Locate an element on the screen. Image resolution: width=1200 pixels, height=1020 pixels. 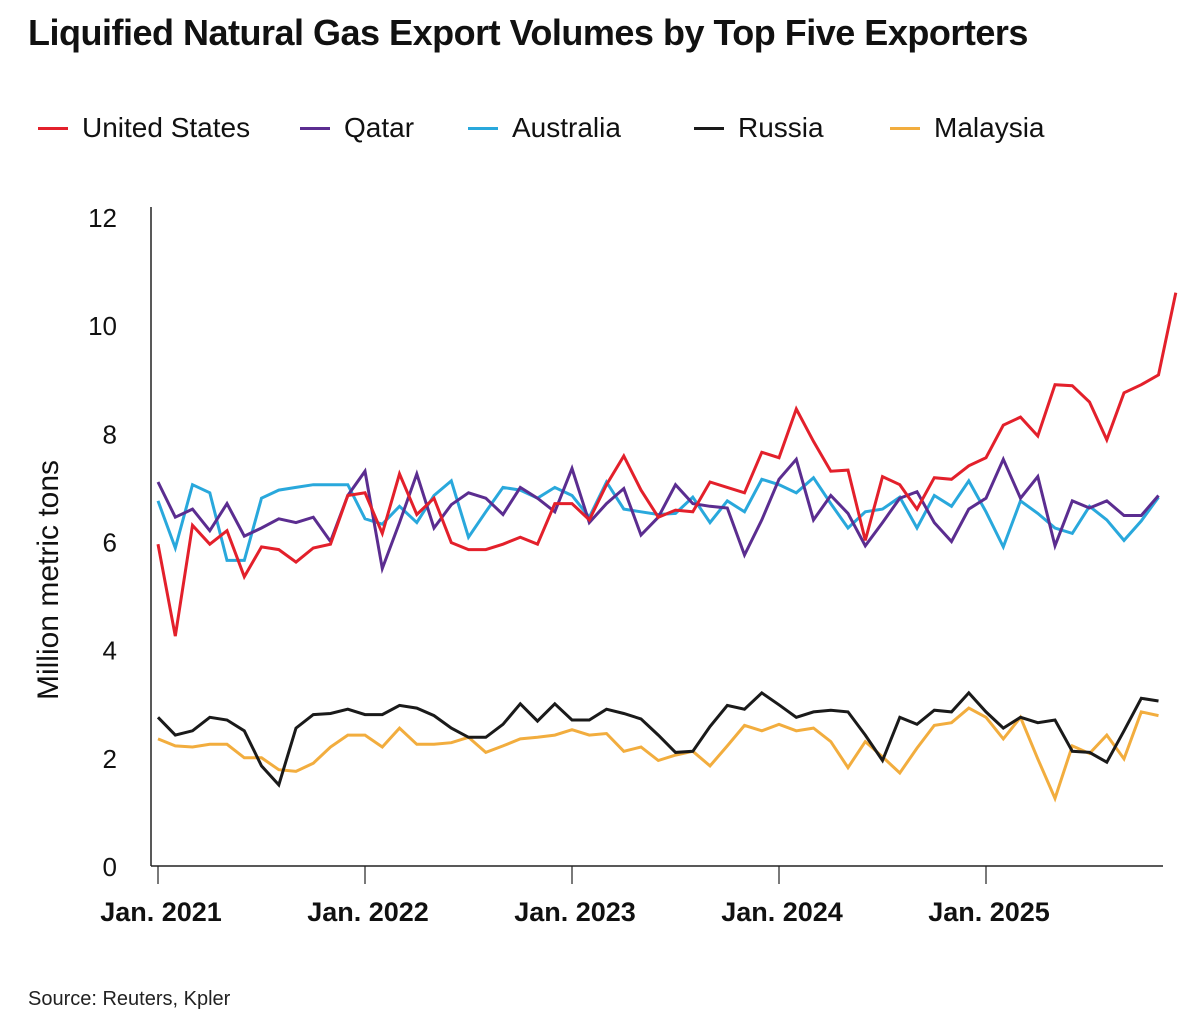
legend-label: Russia is located at coordinates (781, 127).